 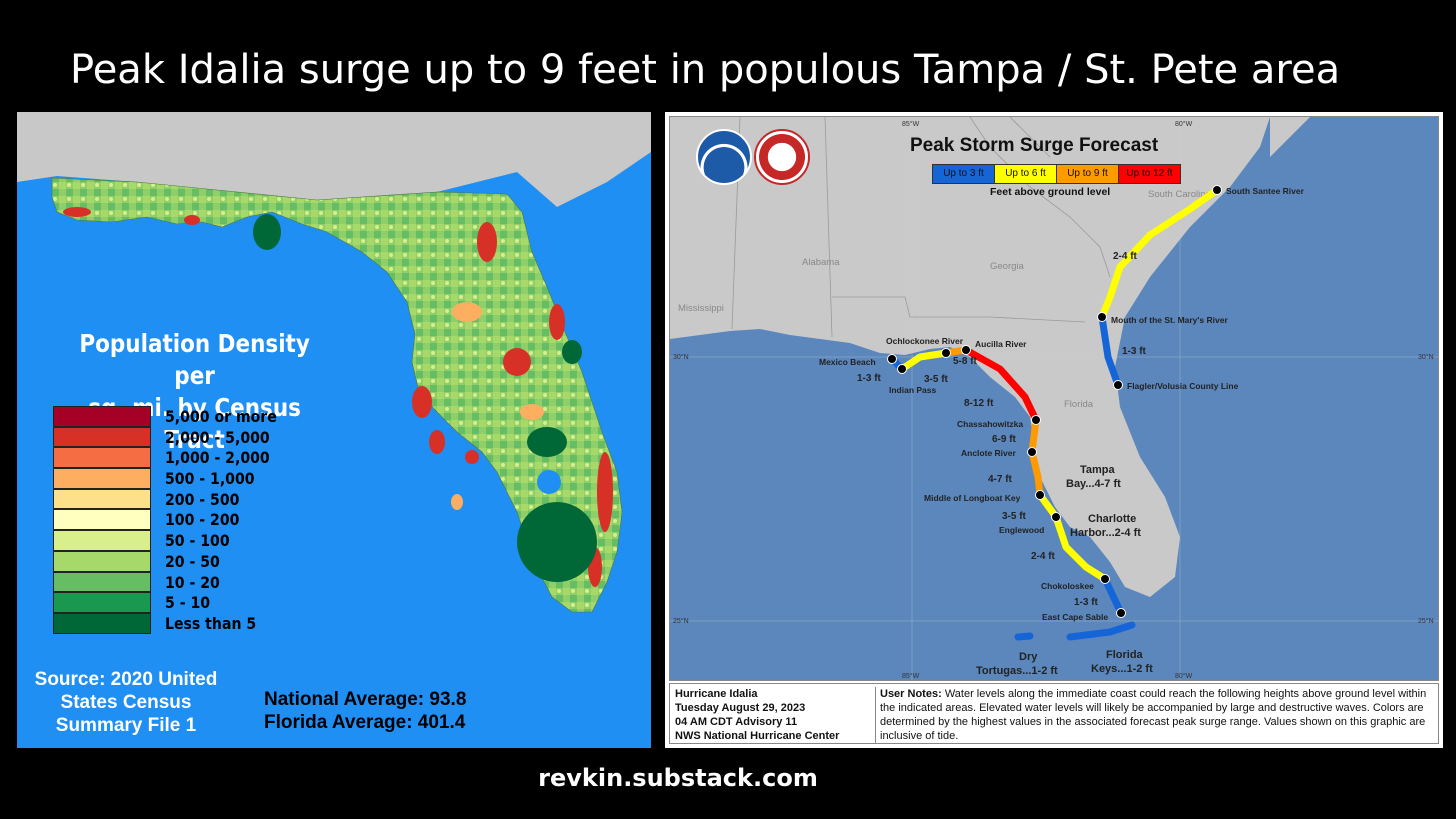 What do you see at coordinates (1036, 473) in the screenshot?
I see `surge-segment-tampa` at bounding box center [1036, 473].